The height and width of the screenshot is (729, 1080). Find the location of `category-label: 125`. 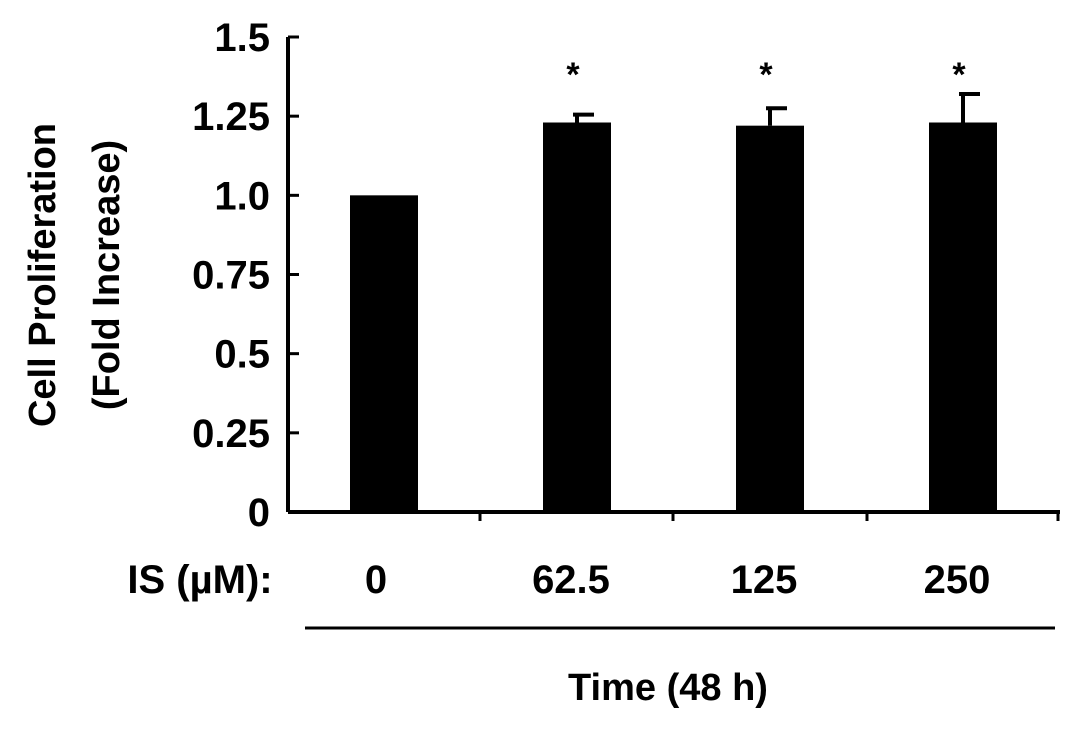

category-label: 125 is located at coordinates (764, 580).